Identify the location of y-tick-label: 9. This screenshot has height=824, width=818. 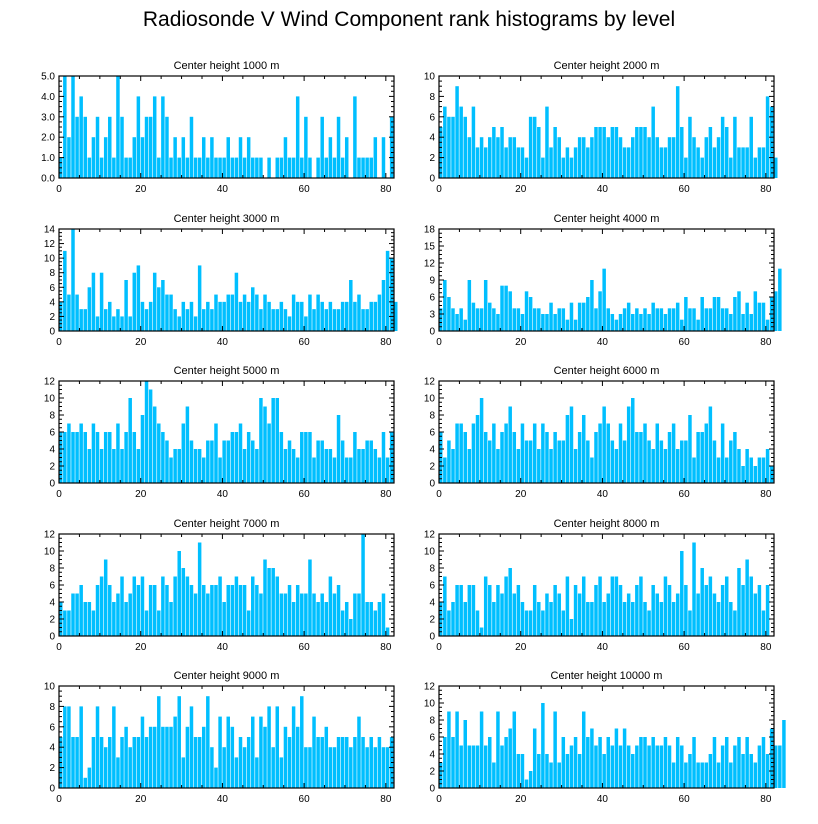
(432, 281).